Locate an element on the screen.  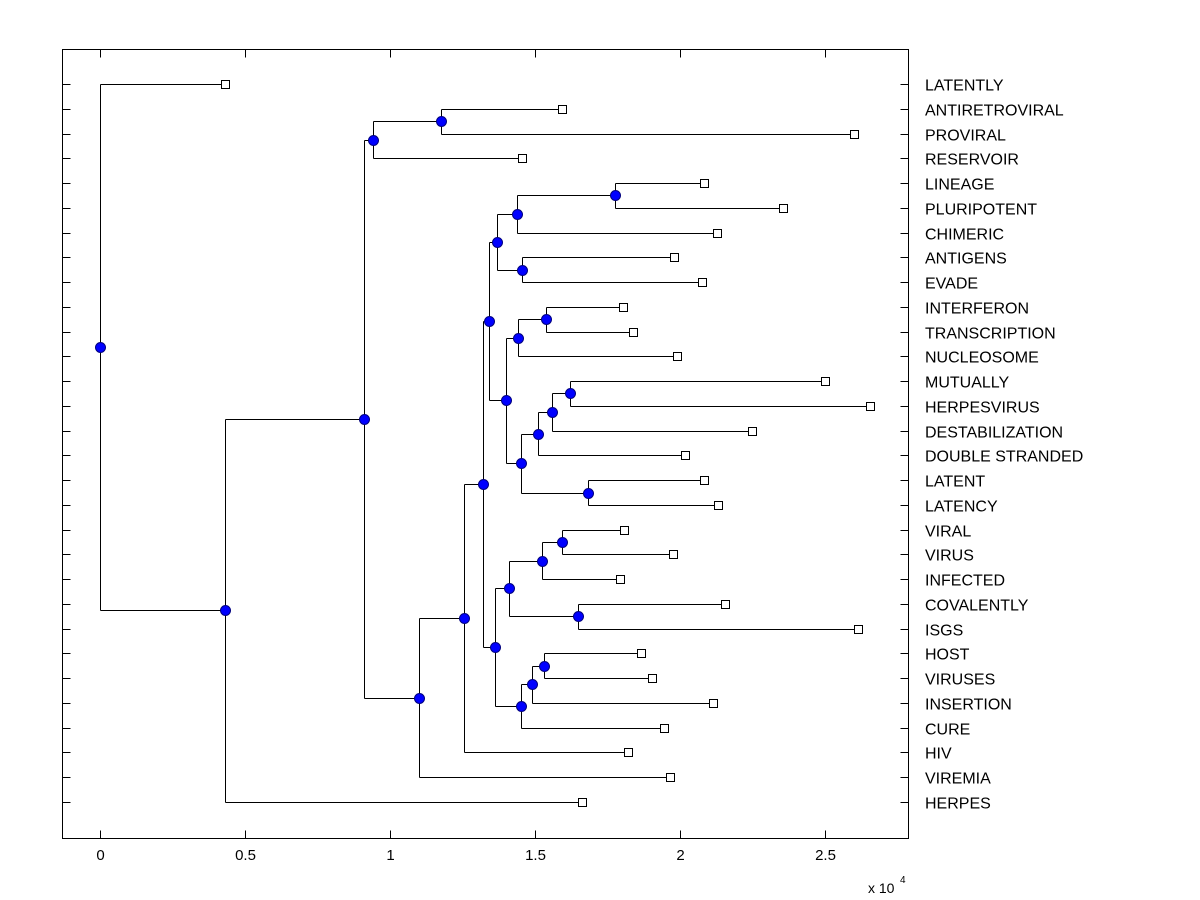
leaf-label: VIREMIA is located at coordinates (958, 779).